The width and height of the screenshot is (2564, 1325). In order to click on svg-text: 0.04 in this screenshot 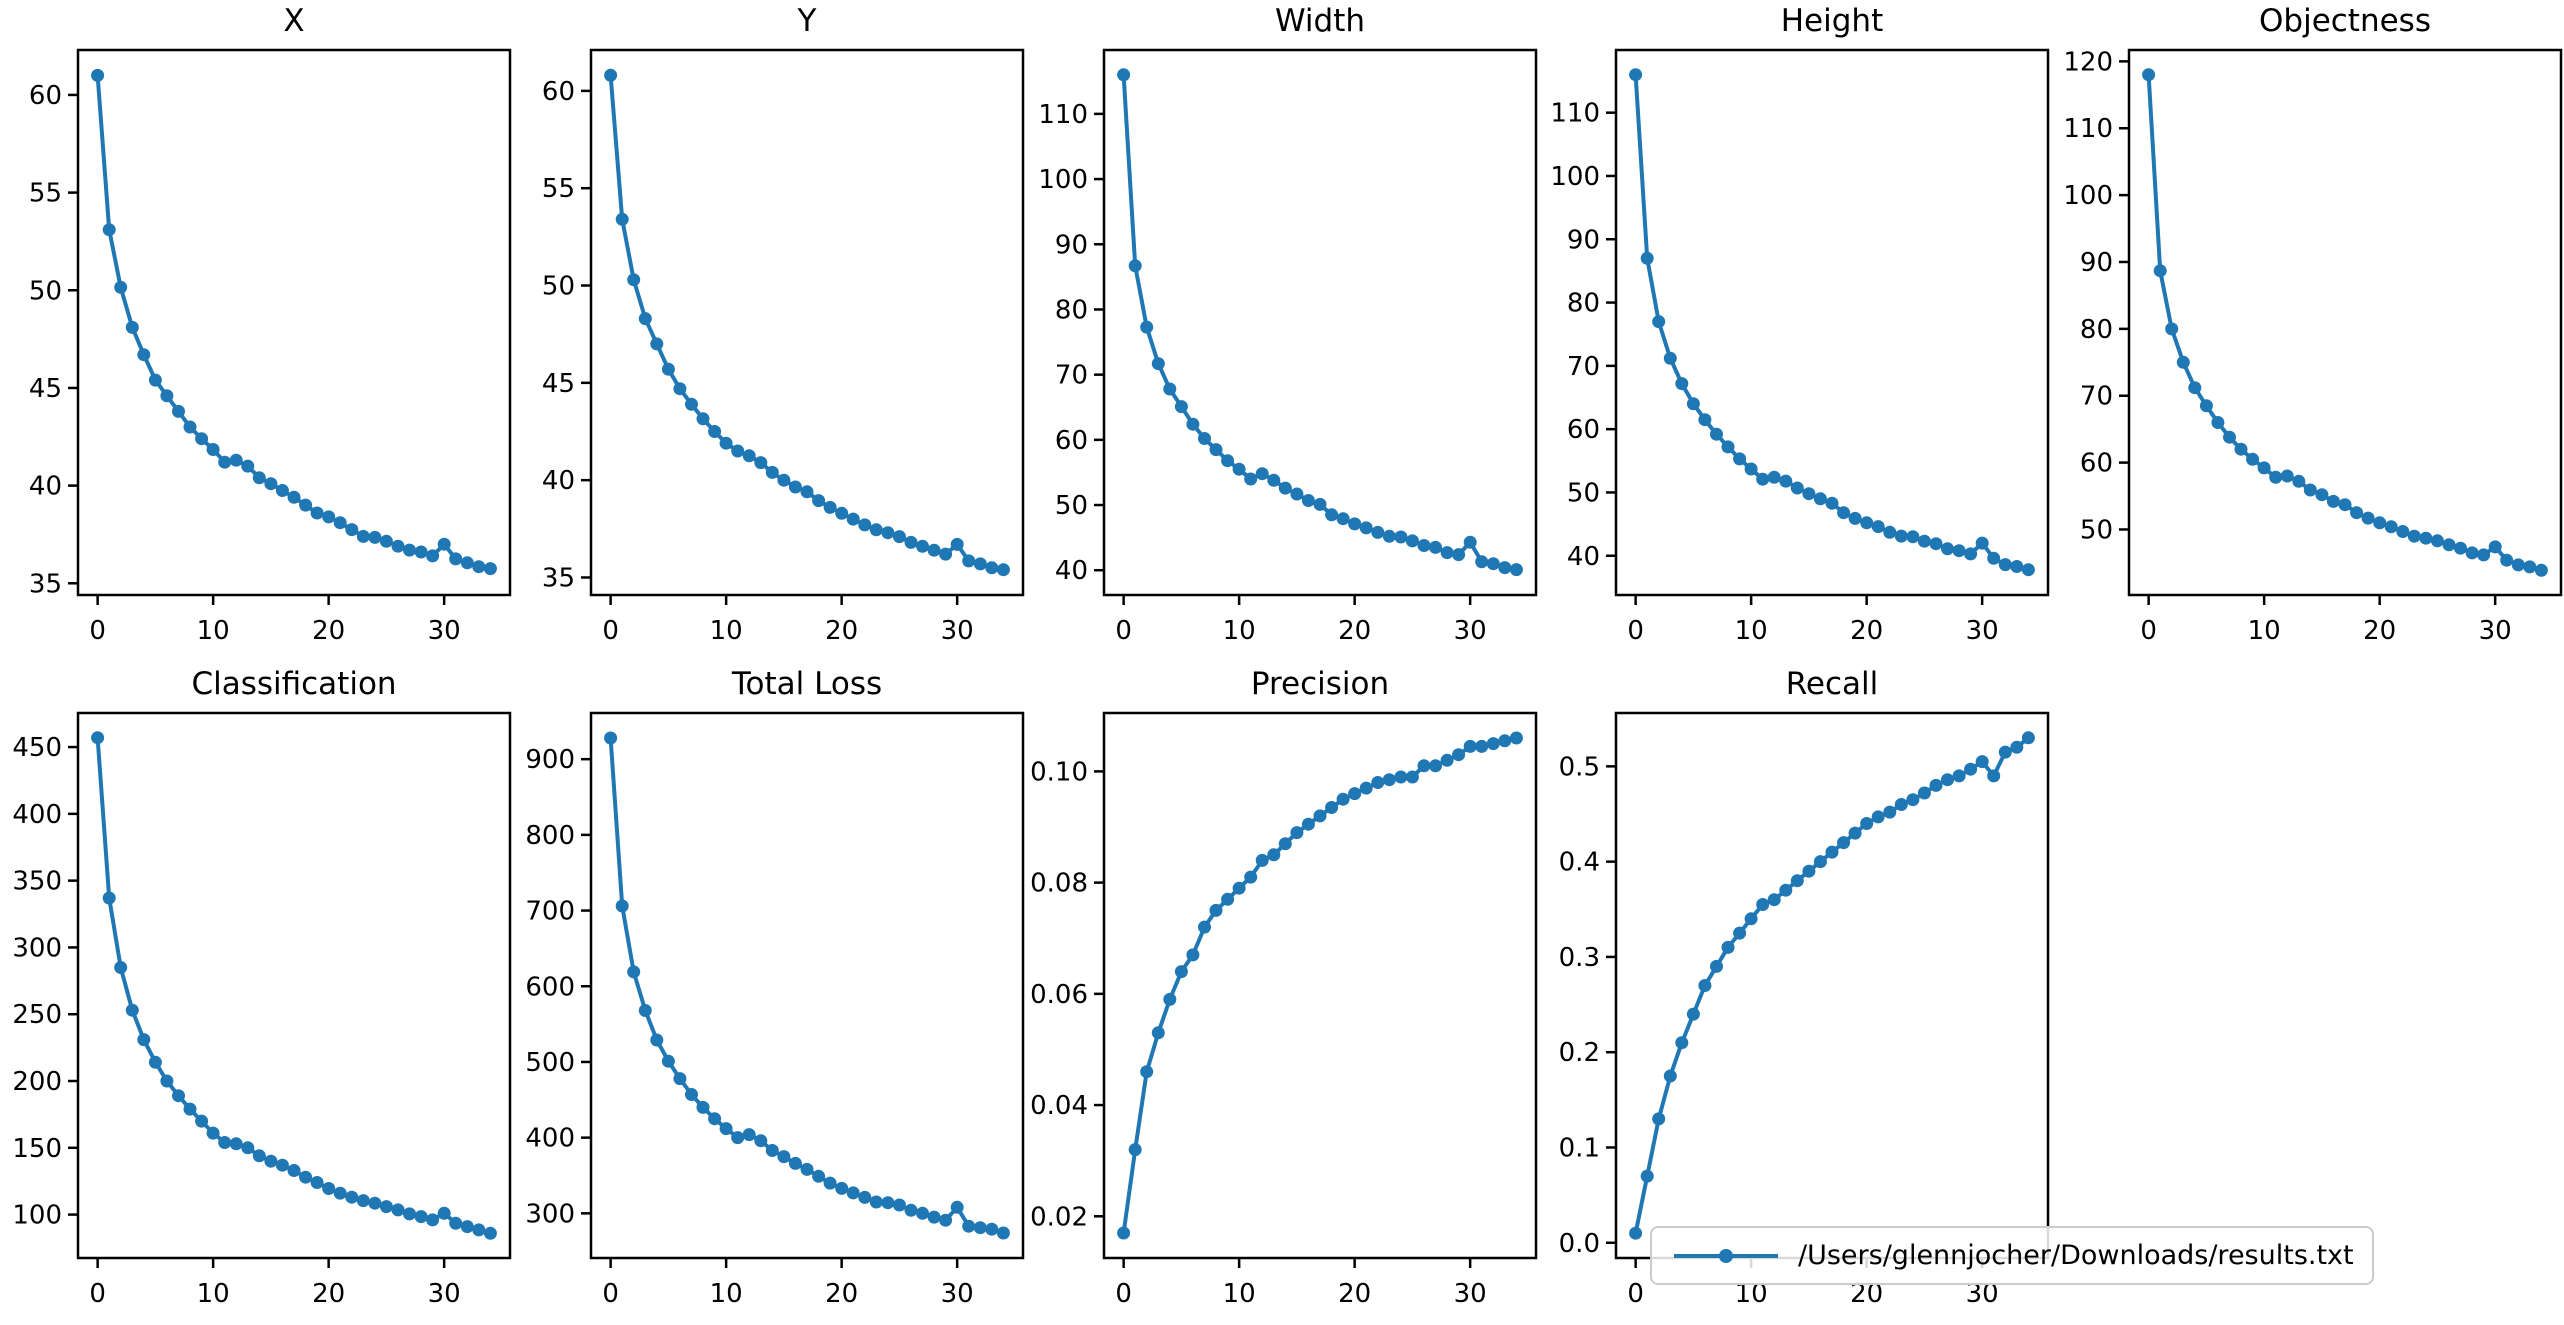, I will do `click(1059, 1106)`.